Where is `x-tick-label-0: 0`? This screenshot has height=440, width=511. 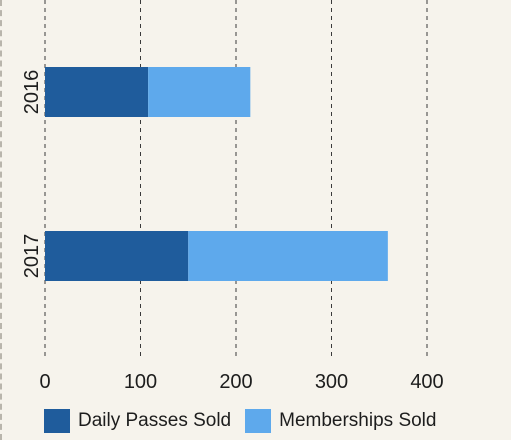 x-tick-label-0: 0 is located at coordinates (44, 382).